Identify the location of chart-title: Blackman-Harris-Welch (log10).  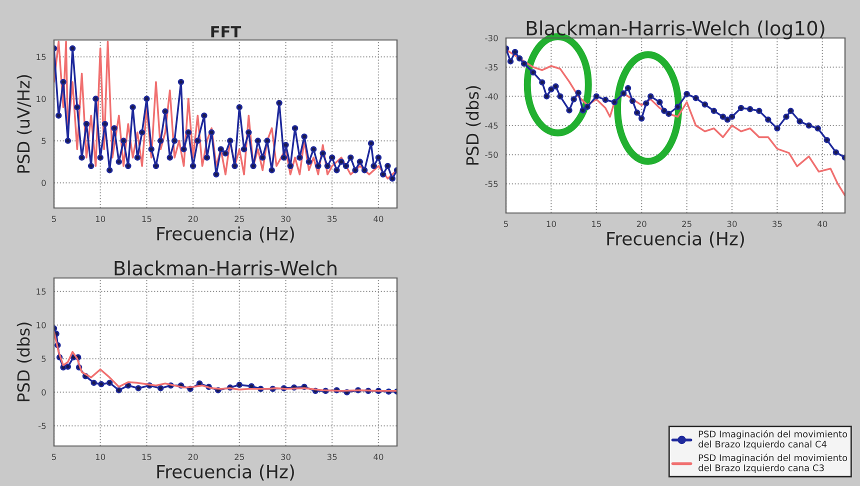
(675, 30).